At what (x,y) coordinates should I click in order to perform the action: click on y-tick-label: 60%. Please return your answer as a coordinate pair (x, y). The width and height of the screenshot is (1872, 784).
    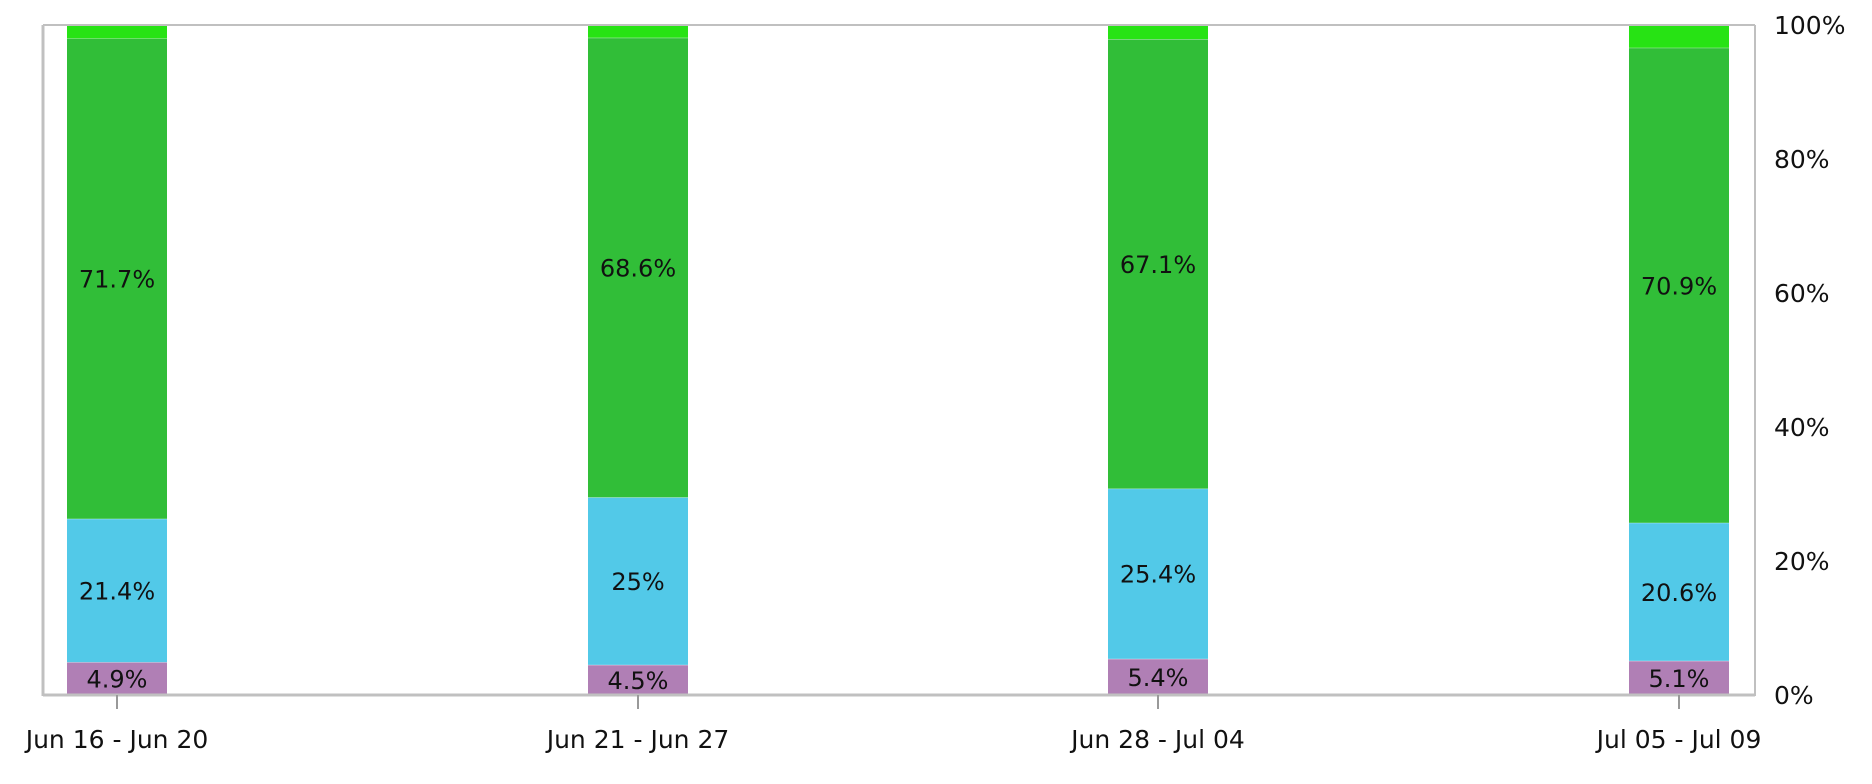
    Looking at the image, I should click on (1802, 293).